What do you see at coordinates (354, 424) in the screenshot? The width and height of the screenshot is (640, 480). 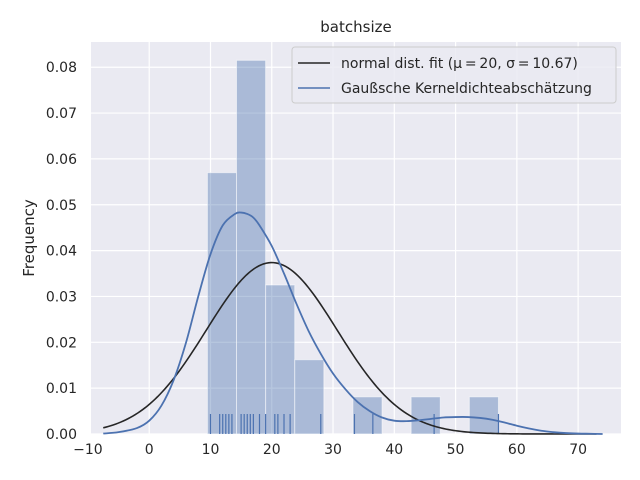 I see `rug-marks` at bounding box center [354, 424].